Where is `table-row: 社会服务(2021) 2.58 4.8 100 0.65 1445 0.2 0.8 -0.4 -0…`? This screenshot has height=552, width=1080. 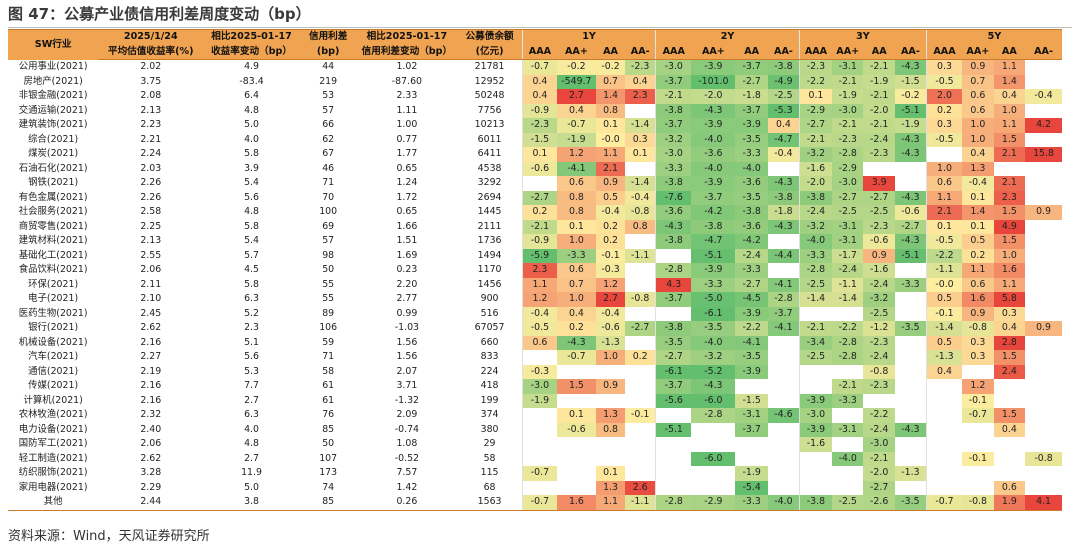
table-row: 社会服务(2021) 2.58 4.8 100 0.65 1445 0.2 0.8 -0.4 -0… is located at coordinates (535, 212).